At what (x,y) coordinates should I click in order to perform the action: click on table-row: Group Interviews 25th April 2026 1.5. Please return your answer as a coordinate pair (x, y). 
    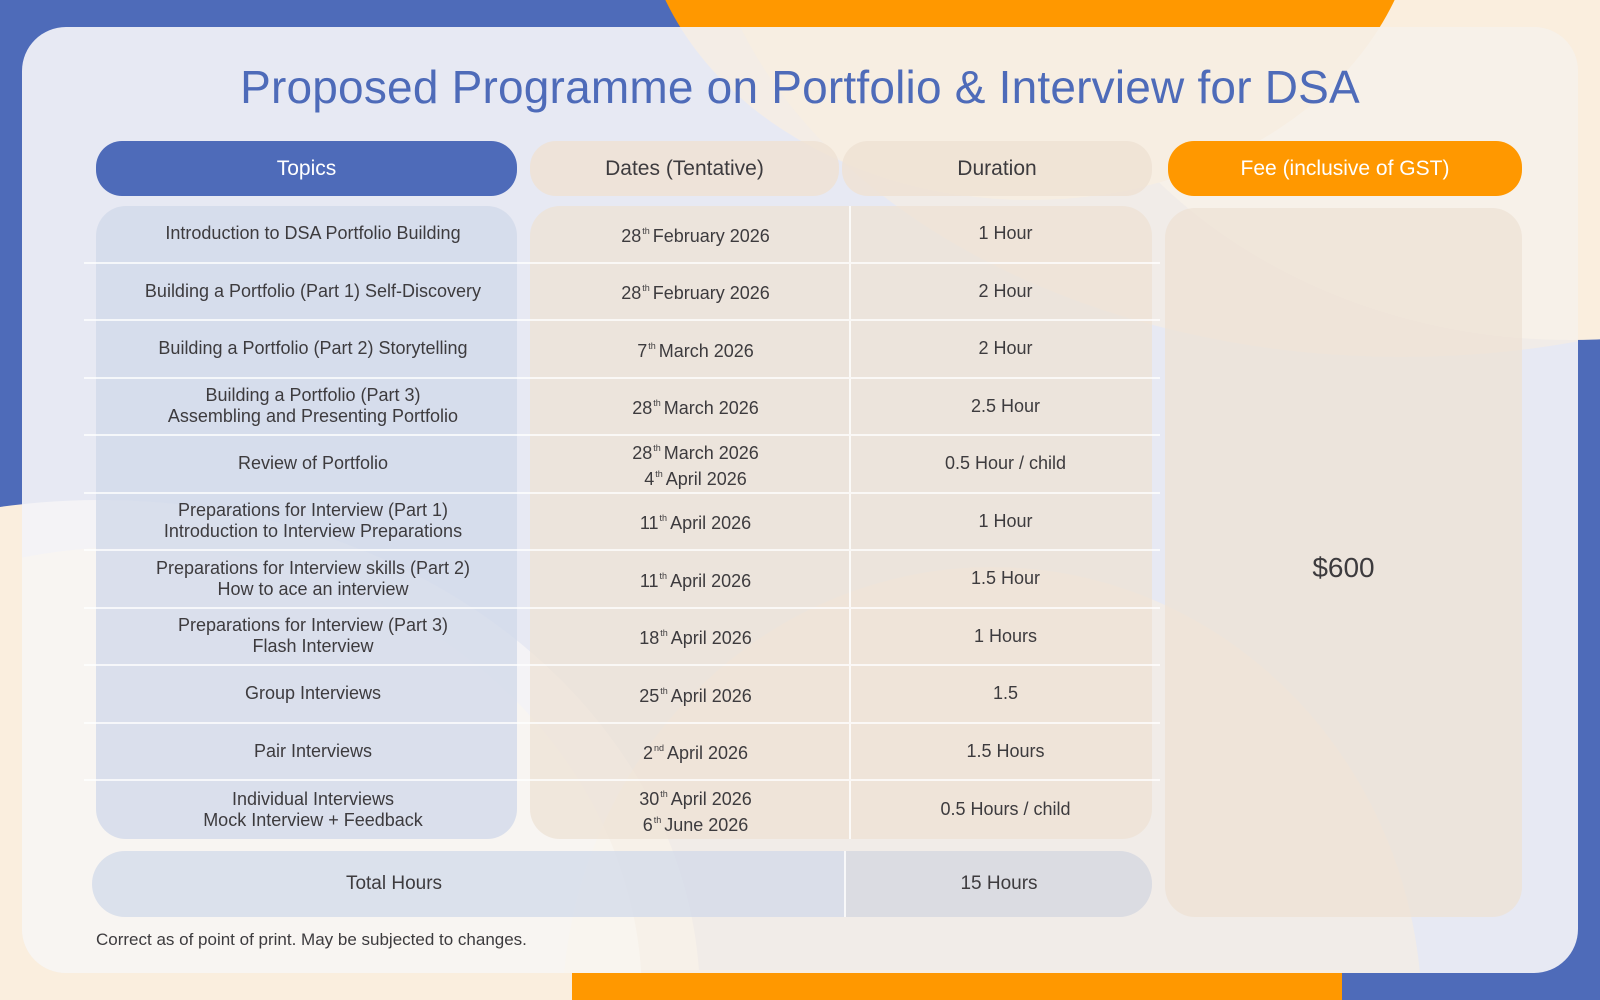
    Looking at the image, I should click on (622, 695).